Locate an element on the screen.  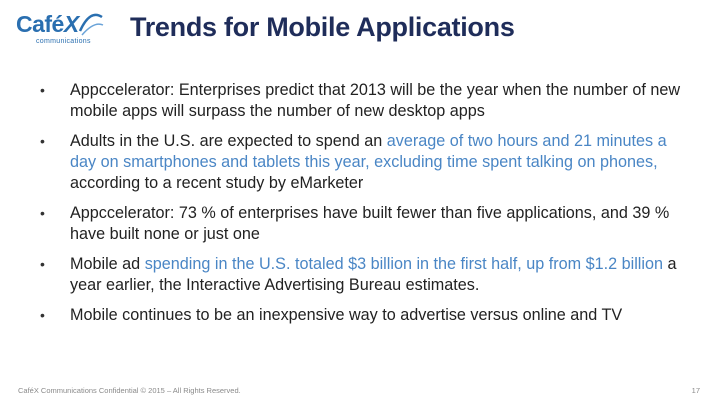
slide-title: Trends for Mobile Applications is located at coordinates (322, 27).